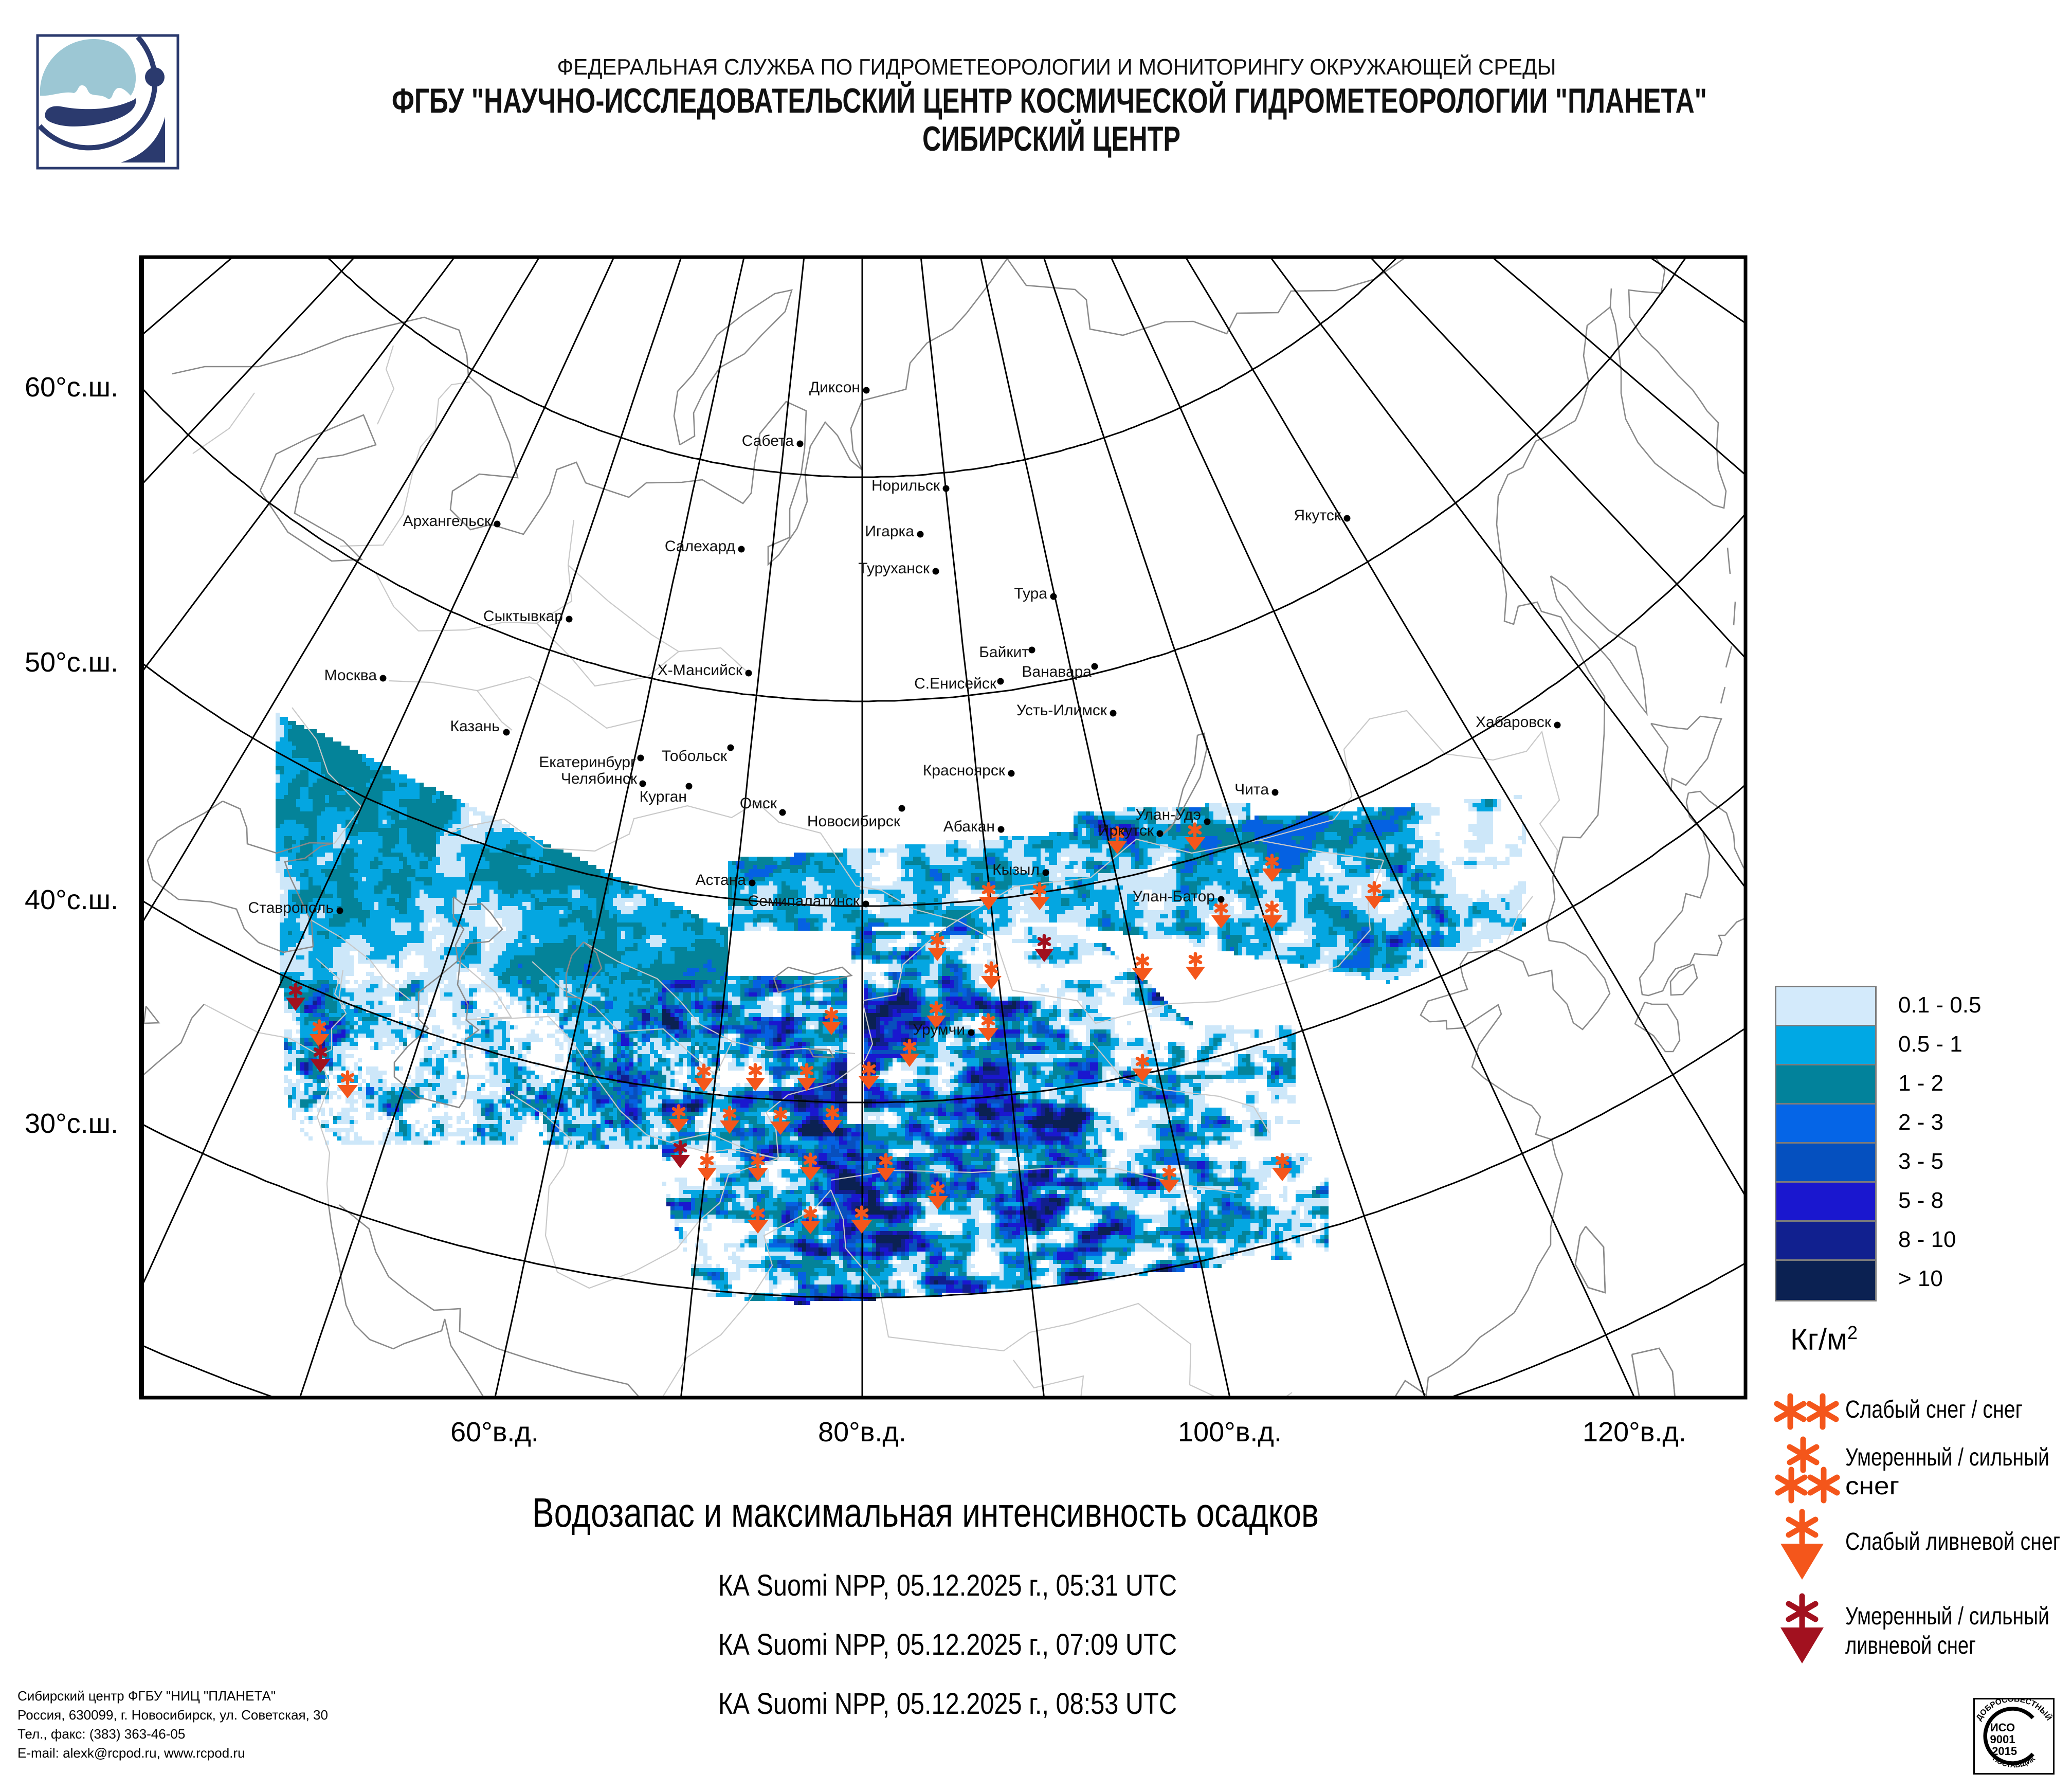  Describe the element at coordinates (350, 675) in the screenshot. I see `svg-text: Москва` at that location.